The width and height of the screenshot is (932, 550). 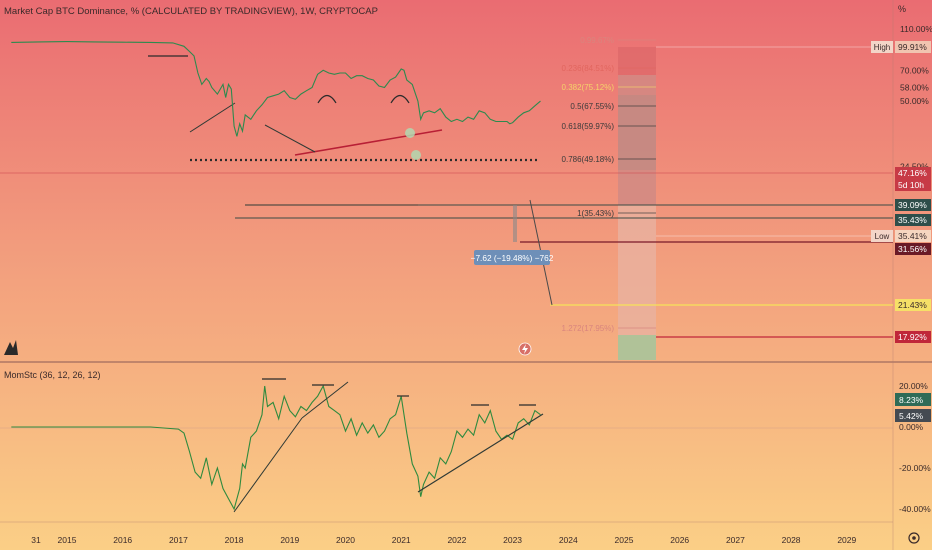 I want to click on tri-upper, so click(x=290, y=138).